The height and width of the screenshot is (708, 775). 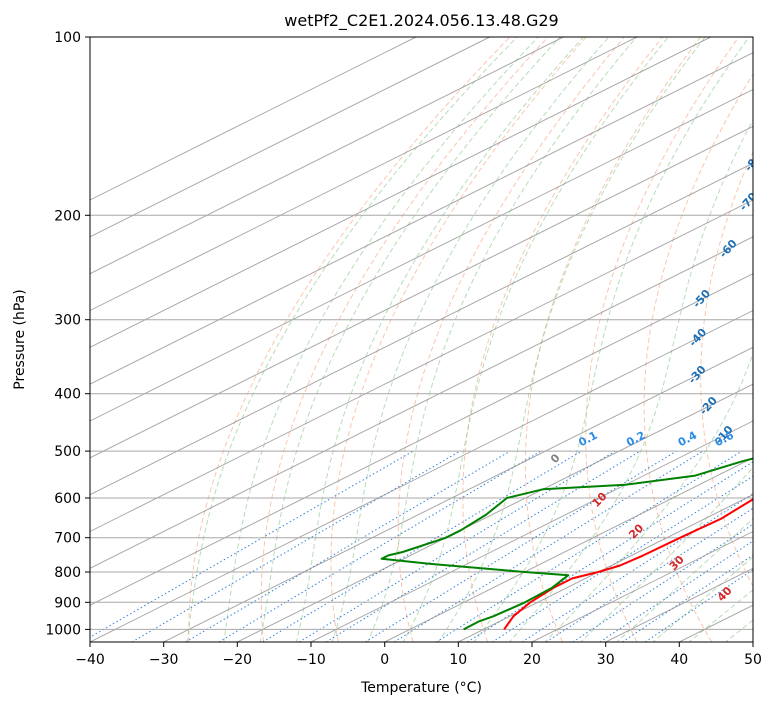 I want to click on isotherm-label: -60, so click(x=728, y=249).